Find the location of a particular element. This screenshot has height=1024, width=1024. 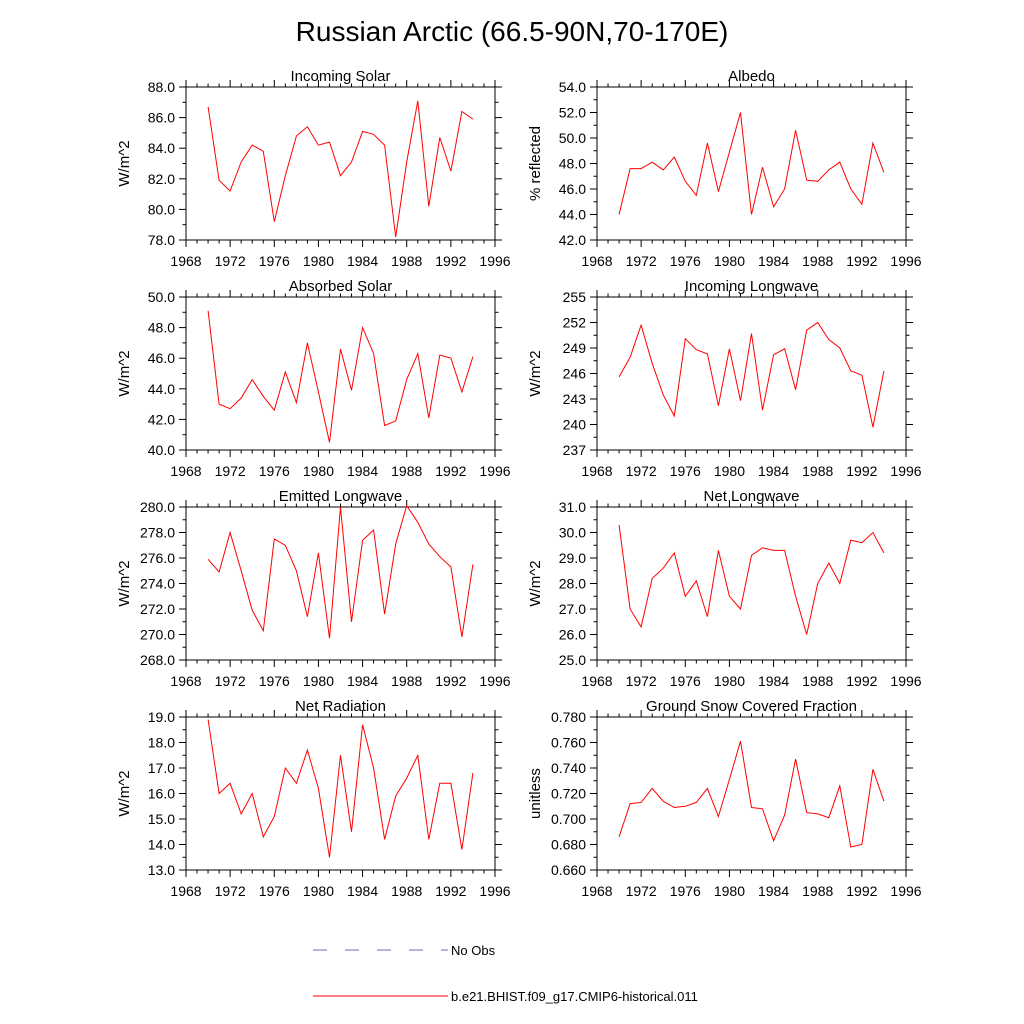

net-radiation-xtick-label: 1996 is located at coordinates (494, 891).